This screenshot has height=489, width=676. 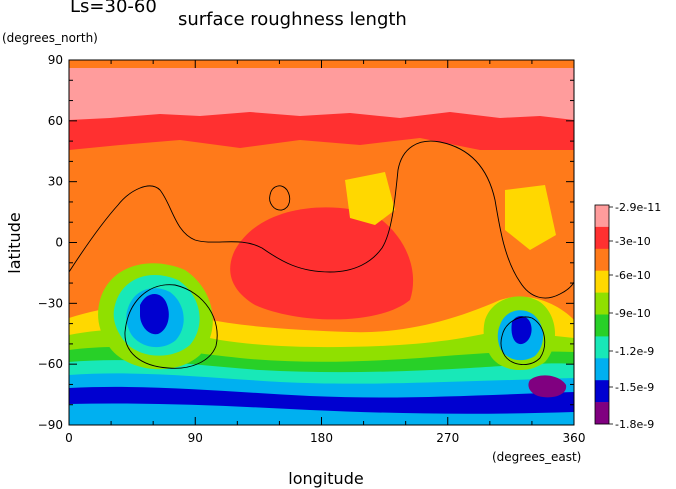 I want to click on y-tick-label: −60, so click(x=50, y=364).